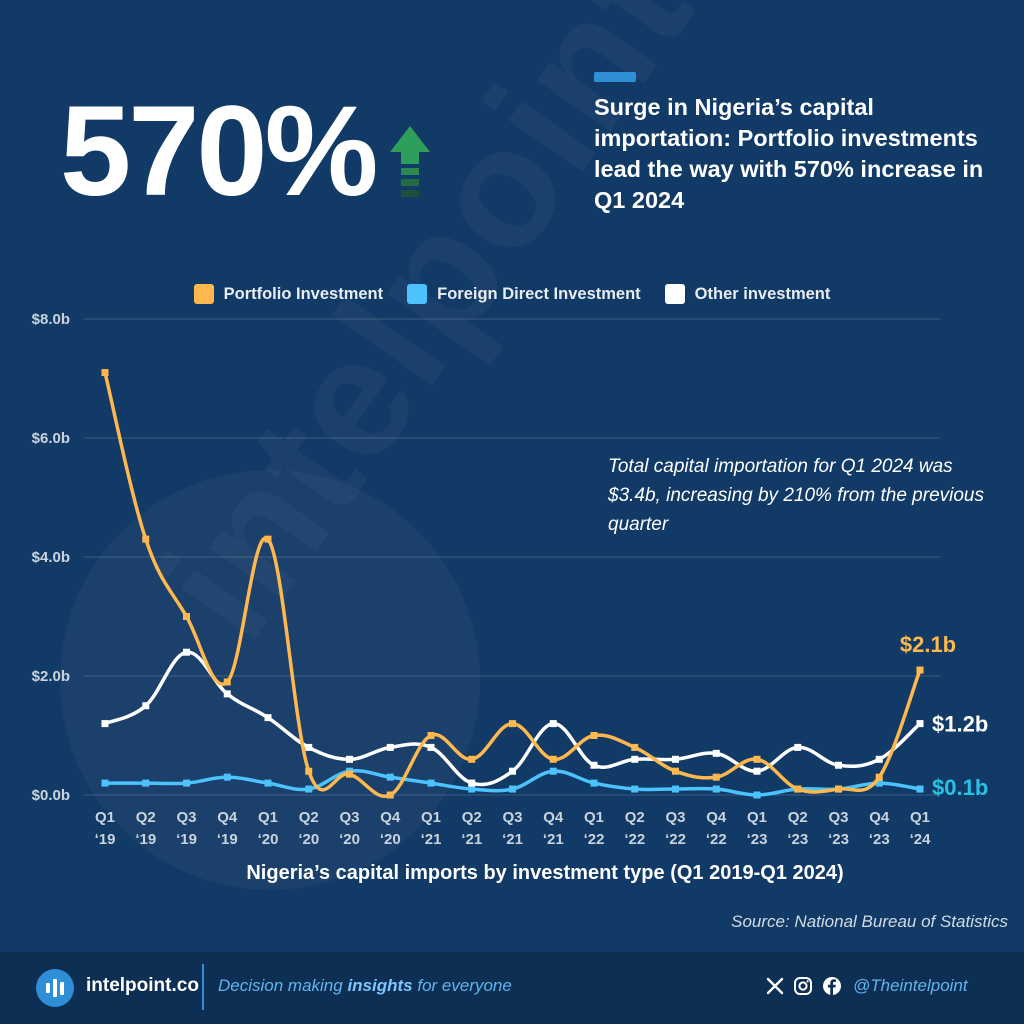 The width and height of the screenshot is (1024, 1024). Describe the element at coordinates (51, 319) in the screenshot. I see `y-tick-label: $8.0b` at that location.